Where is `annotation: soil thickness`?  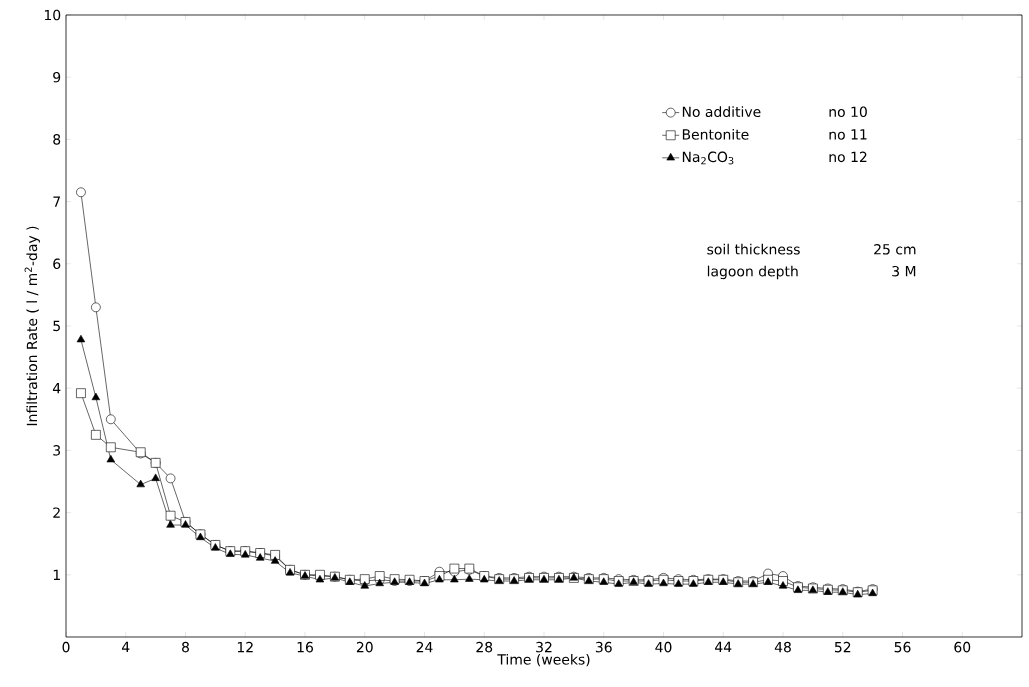
annotation: soil thickness is located at coordinates (753, 249).